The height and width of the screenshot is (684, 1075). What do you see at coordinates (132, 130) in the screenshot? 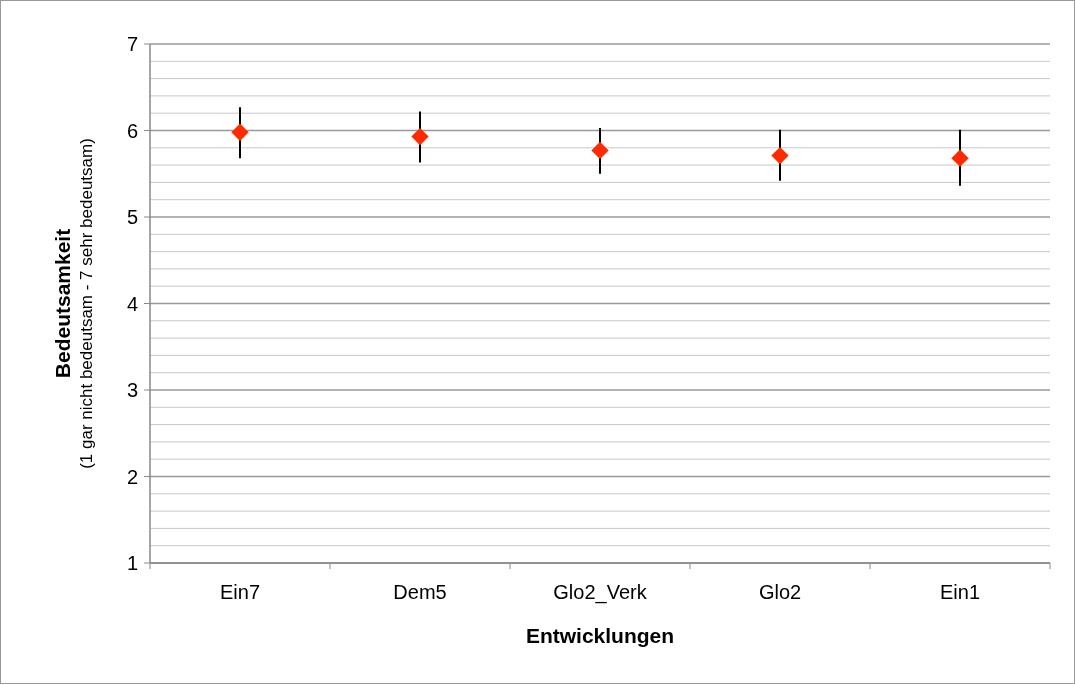
I see `y-tick-label: 6` at bounding box center [132, 130].